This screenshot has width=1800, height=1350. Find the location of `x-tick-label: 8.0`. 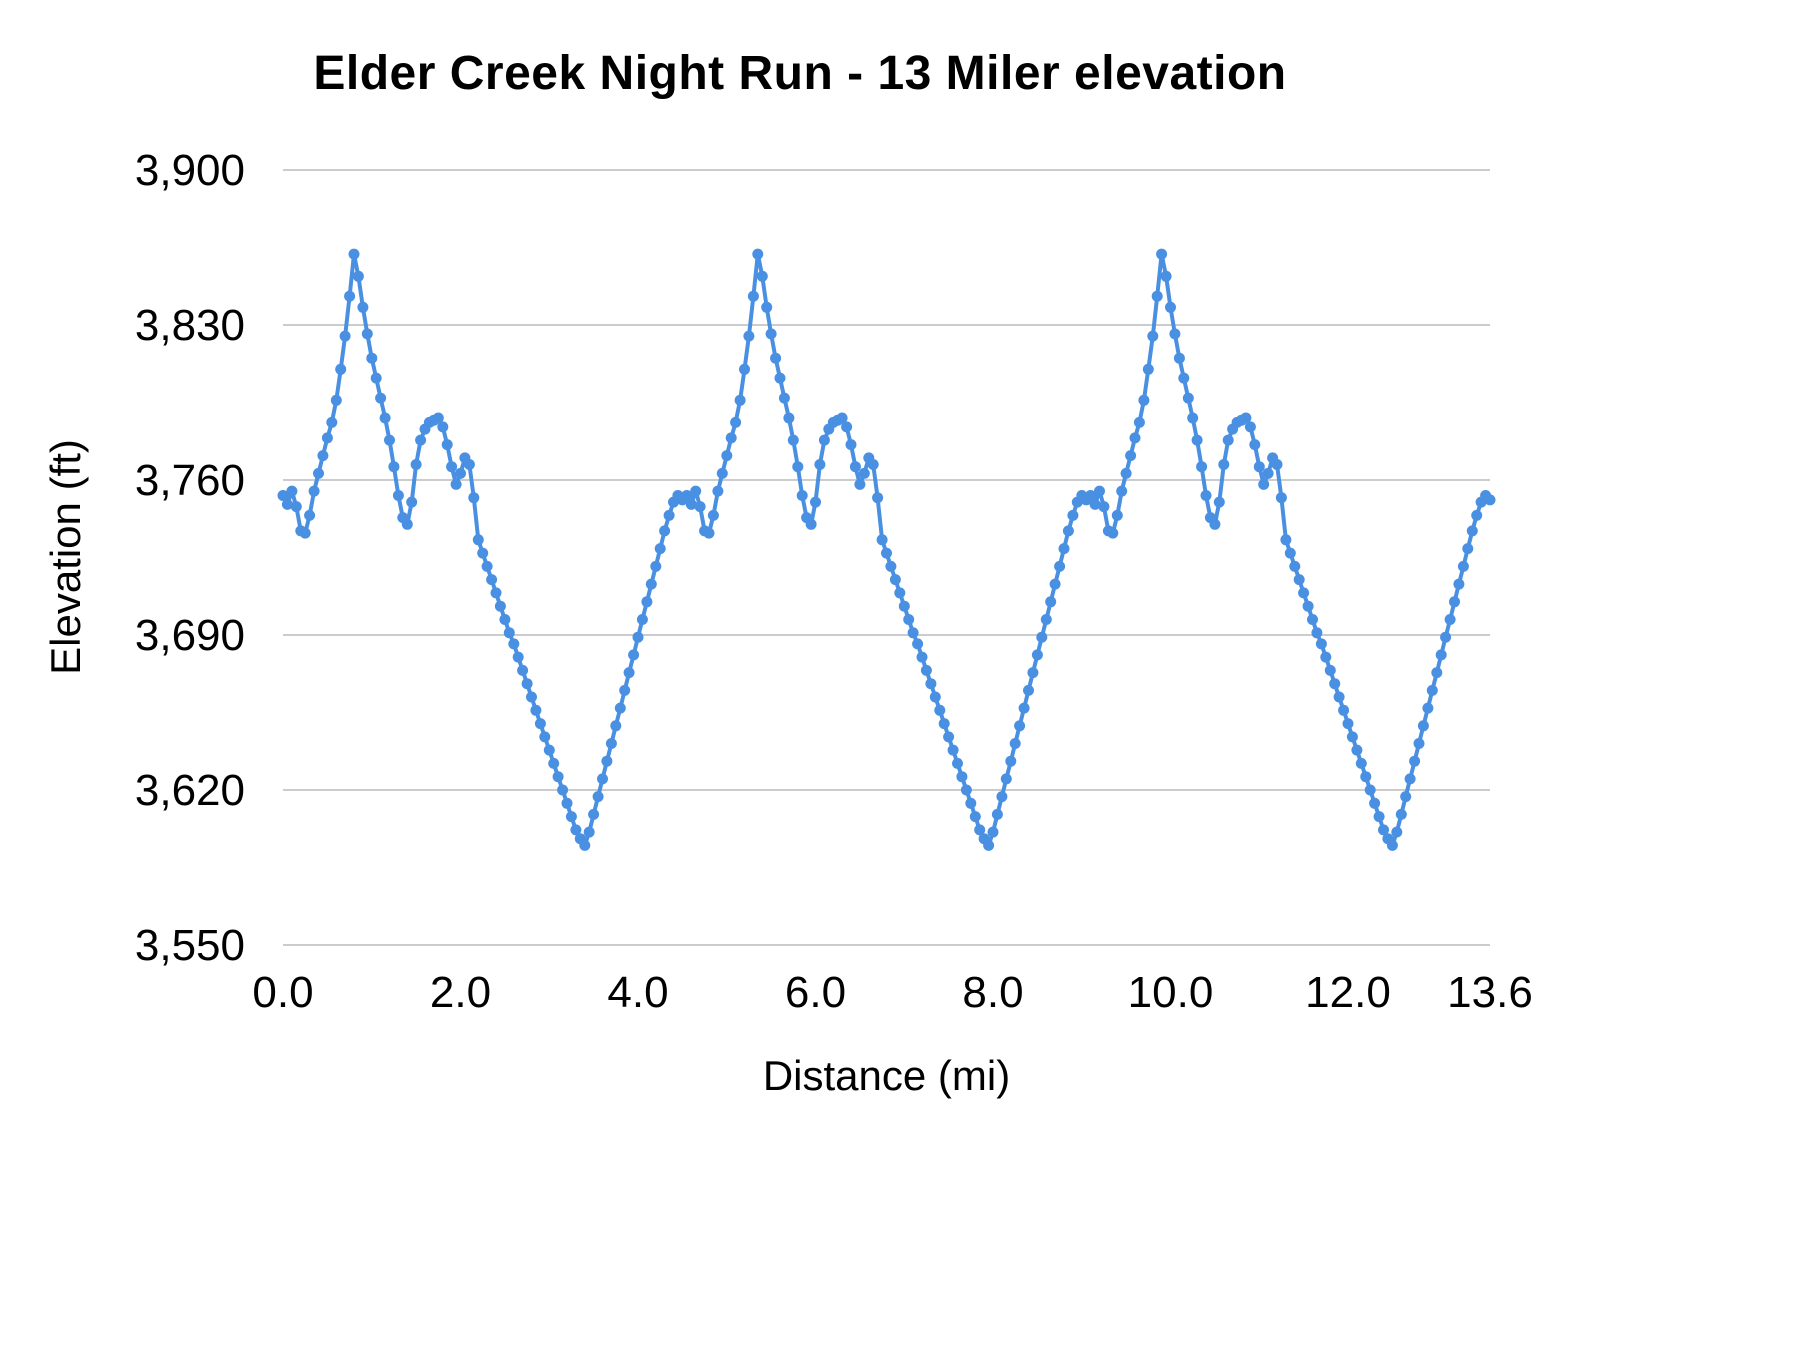

x-tick-label: 8.0 is located at coordinates (992, 992).